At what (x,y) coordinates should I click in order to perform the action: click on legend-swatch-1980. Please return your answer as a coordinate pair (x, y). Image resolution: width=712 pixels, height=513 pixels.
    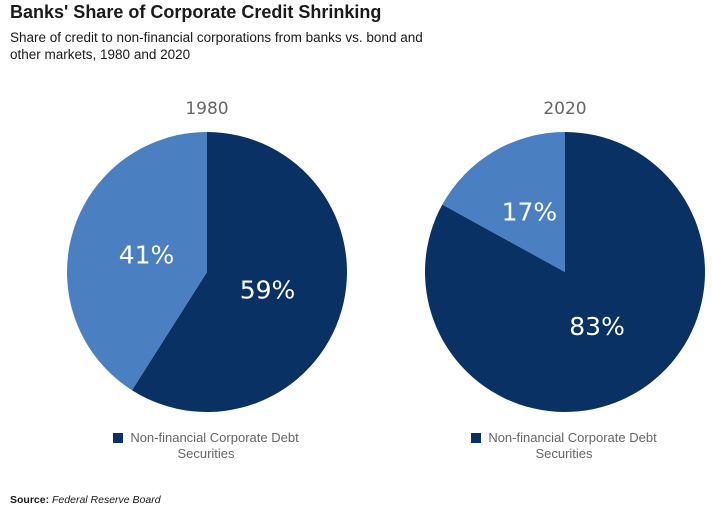
    Looking at the image, I should click on (118, 438).